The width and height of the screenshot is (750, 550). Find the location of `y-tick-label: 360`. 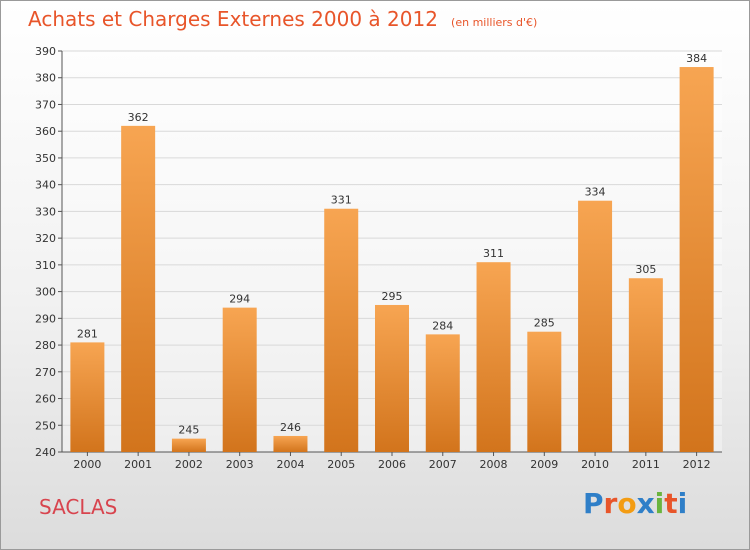

y-tick-label: 360 is located at coordinates (45, 131).